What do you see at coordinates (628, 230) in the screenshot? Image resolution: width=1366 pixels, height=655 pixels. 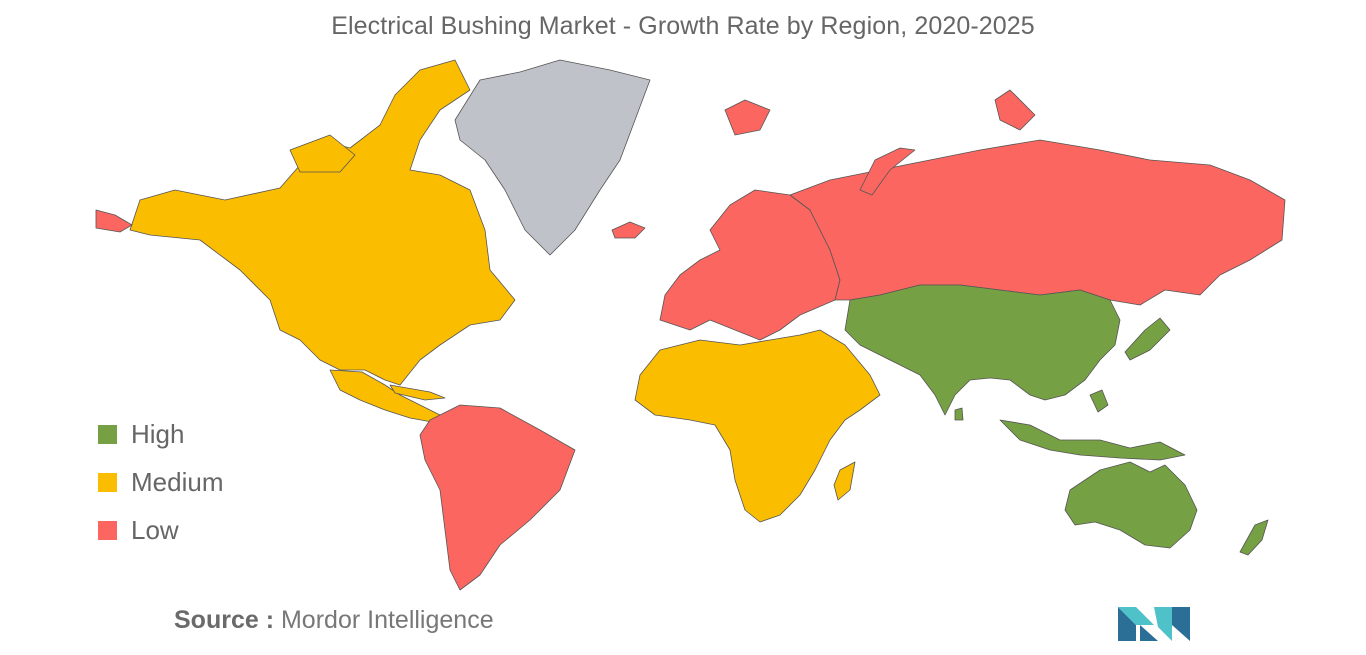 I see `region-iceland` at bounding box center [628, 230].